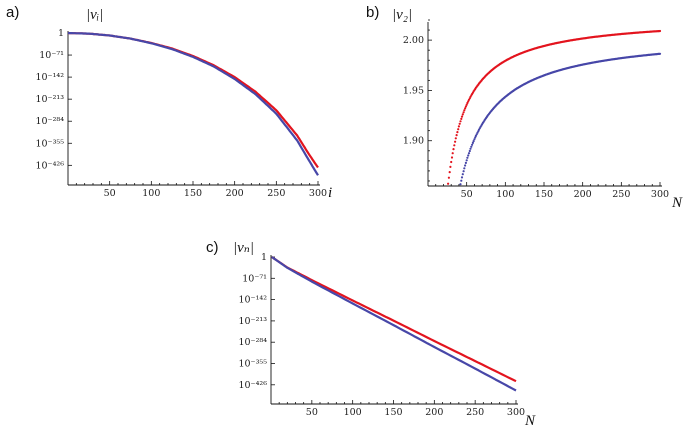 Image resolution: width=694 pixels, height=436 pixels. I want to click on x-axis-label: i, so click(330, 193).